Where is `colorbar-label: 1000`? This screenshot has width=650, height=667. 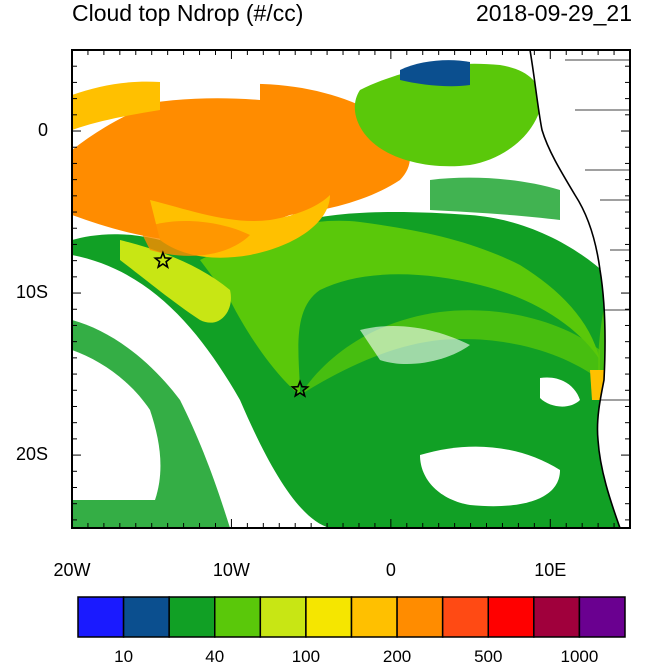
colorbar-label: 1000 is located at coordinates (579, 656).